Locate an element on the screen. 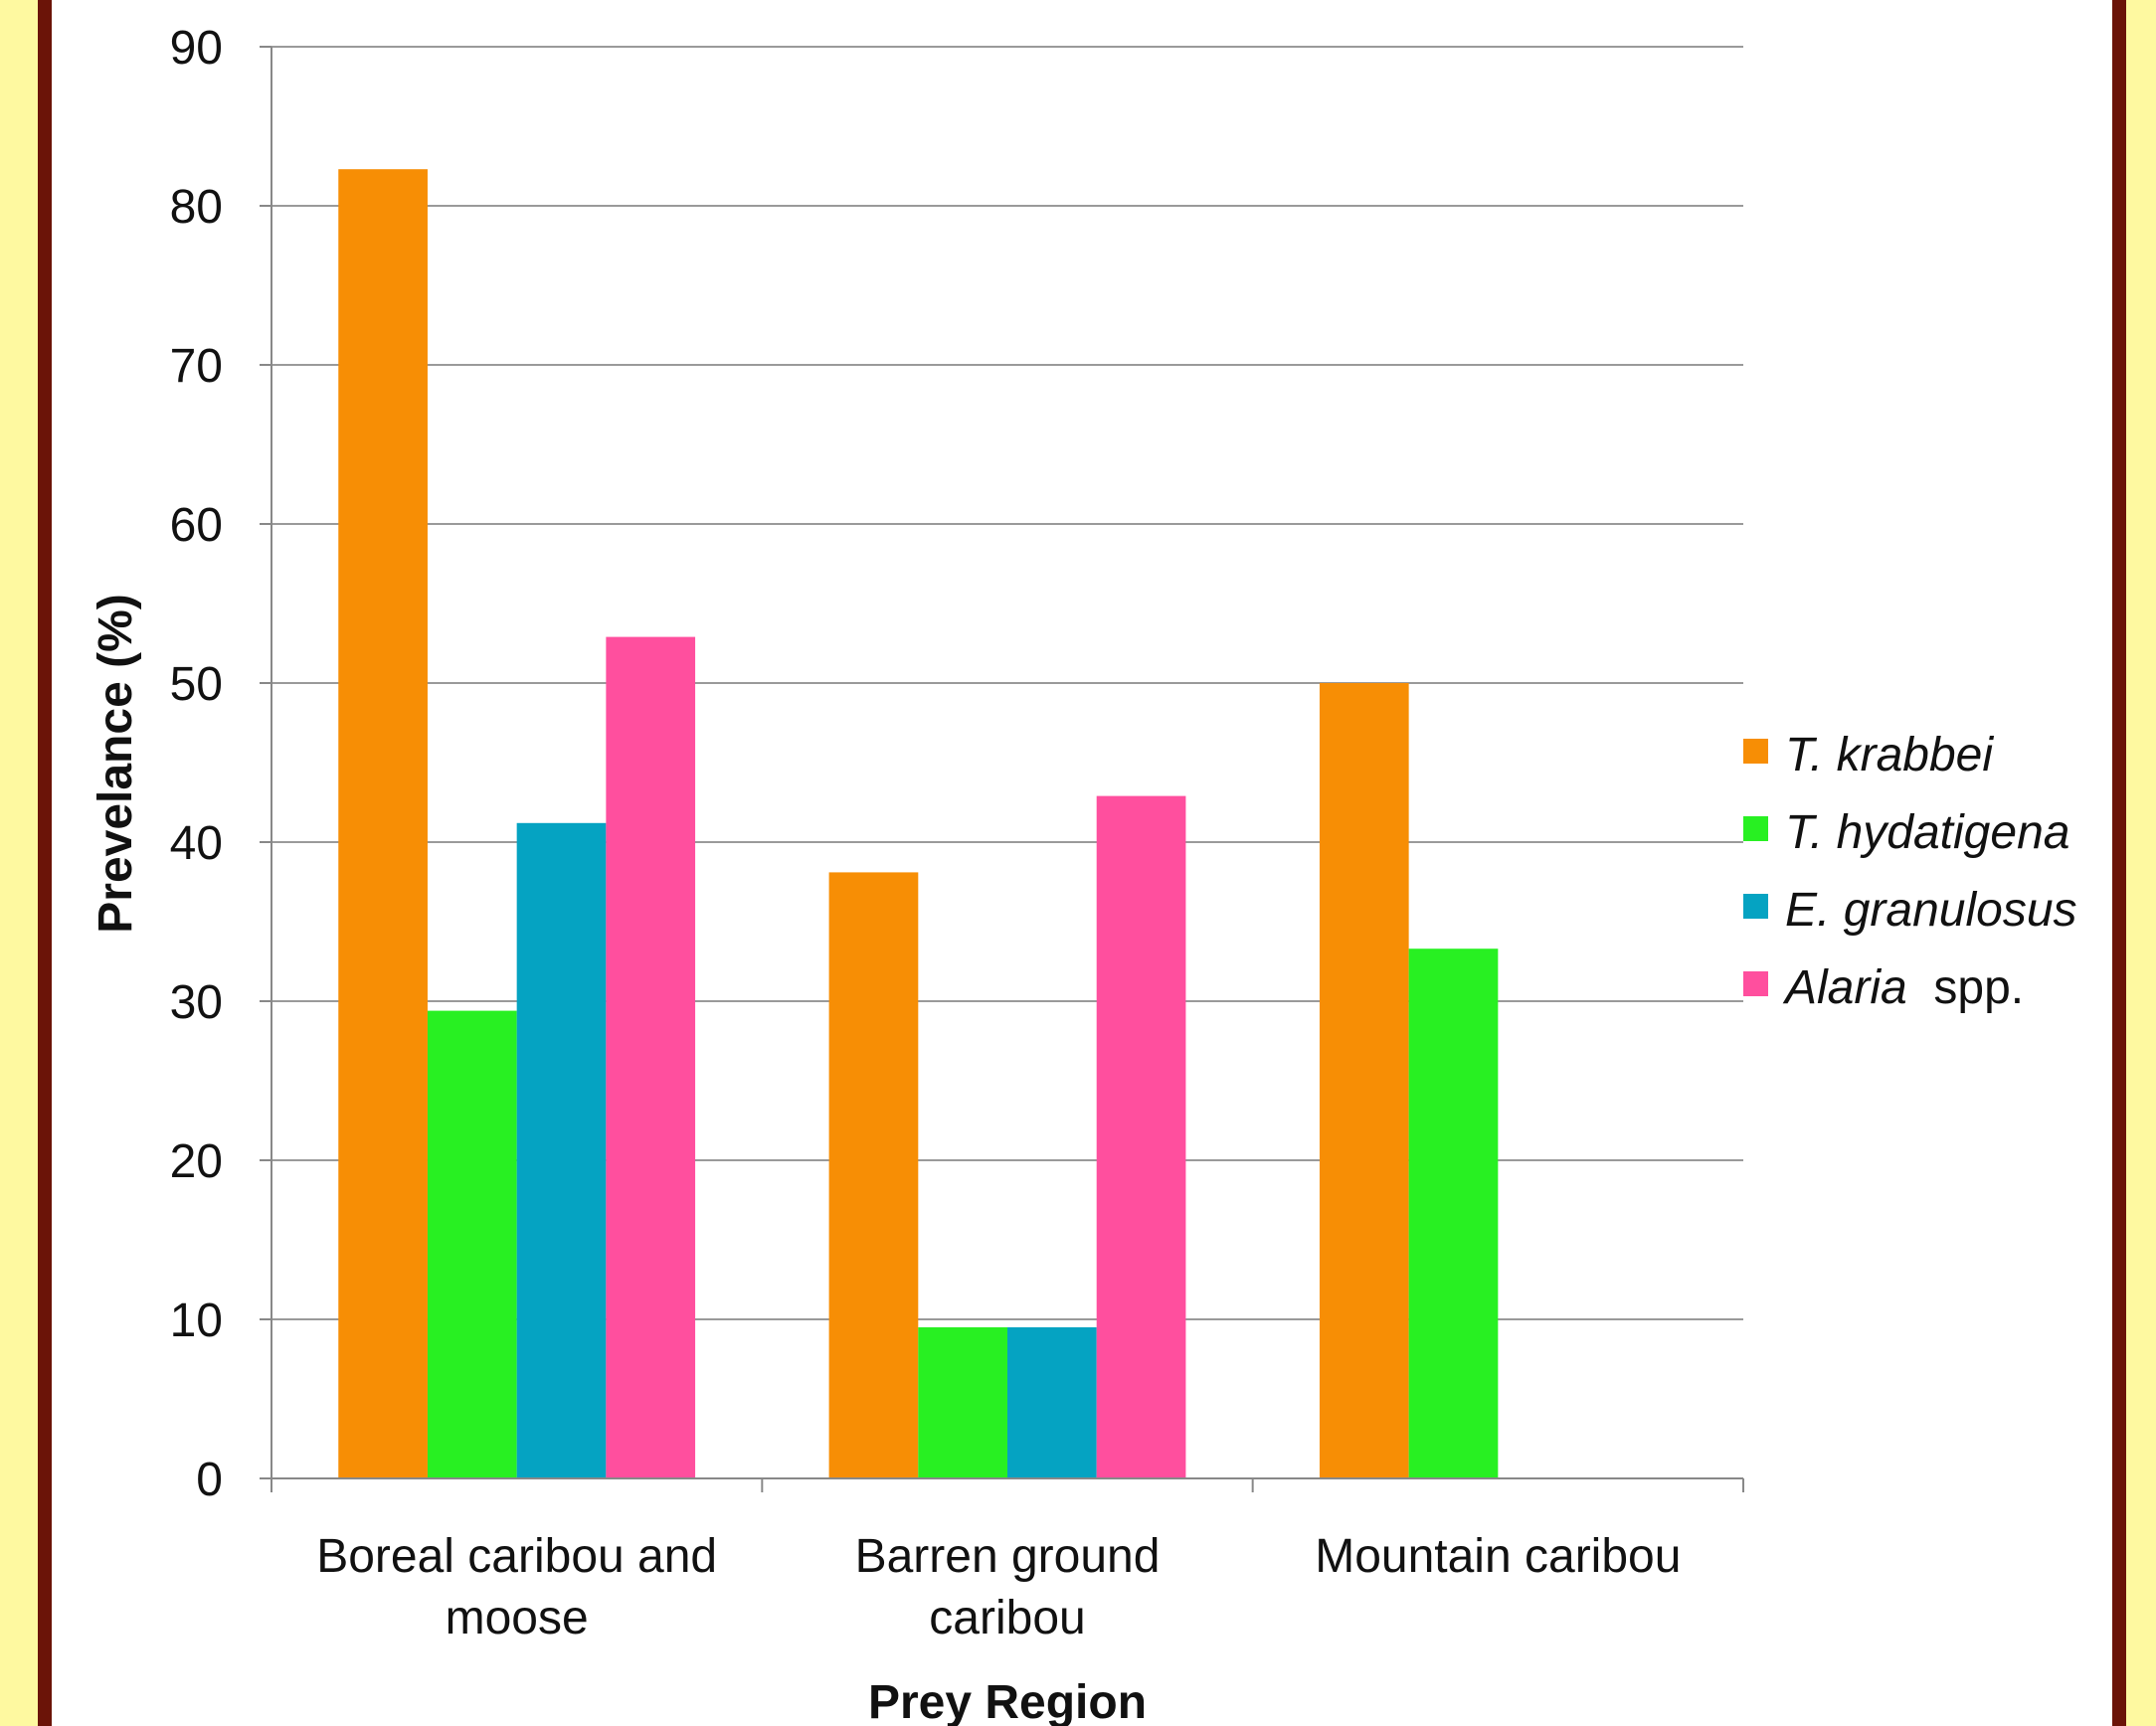 This screenshot has height=1726, width=2156. y-tick-label: 60 is located at coordinates (196, 525).